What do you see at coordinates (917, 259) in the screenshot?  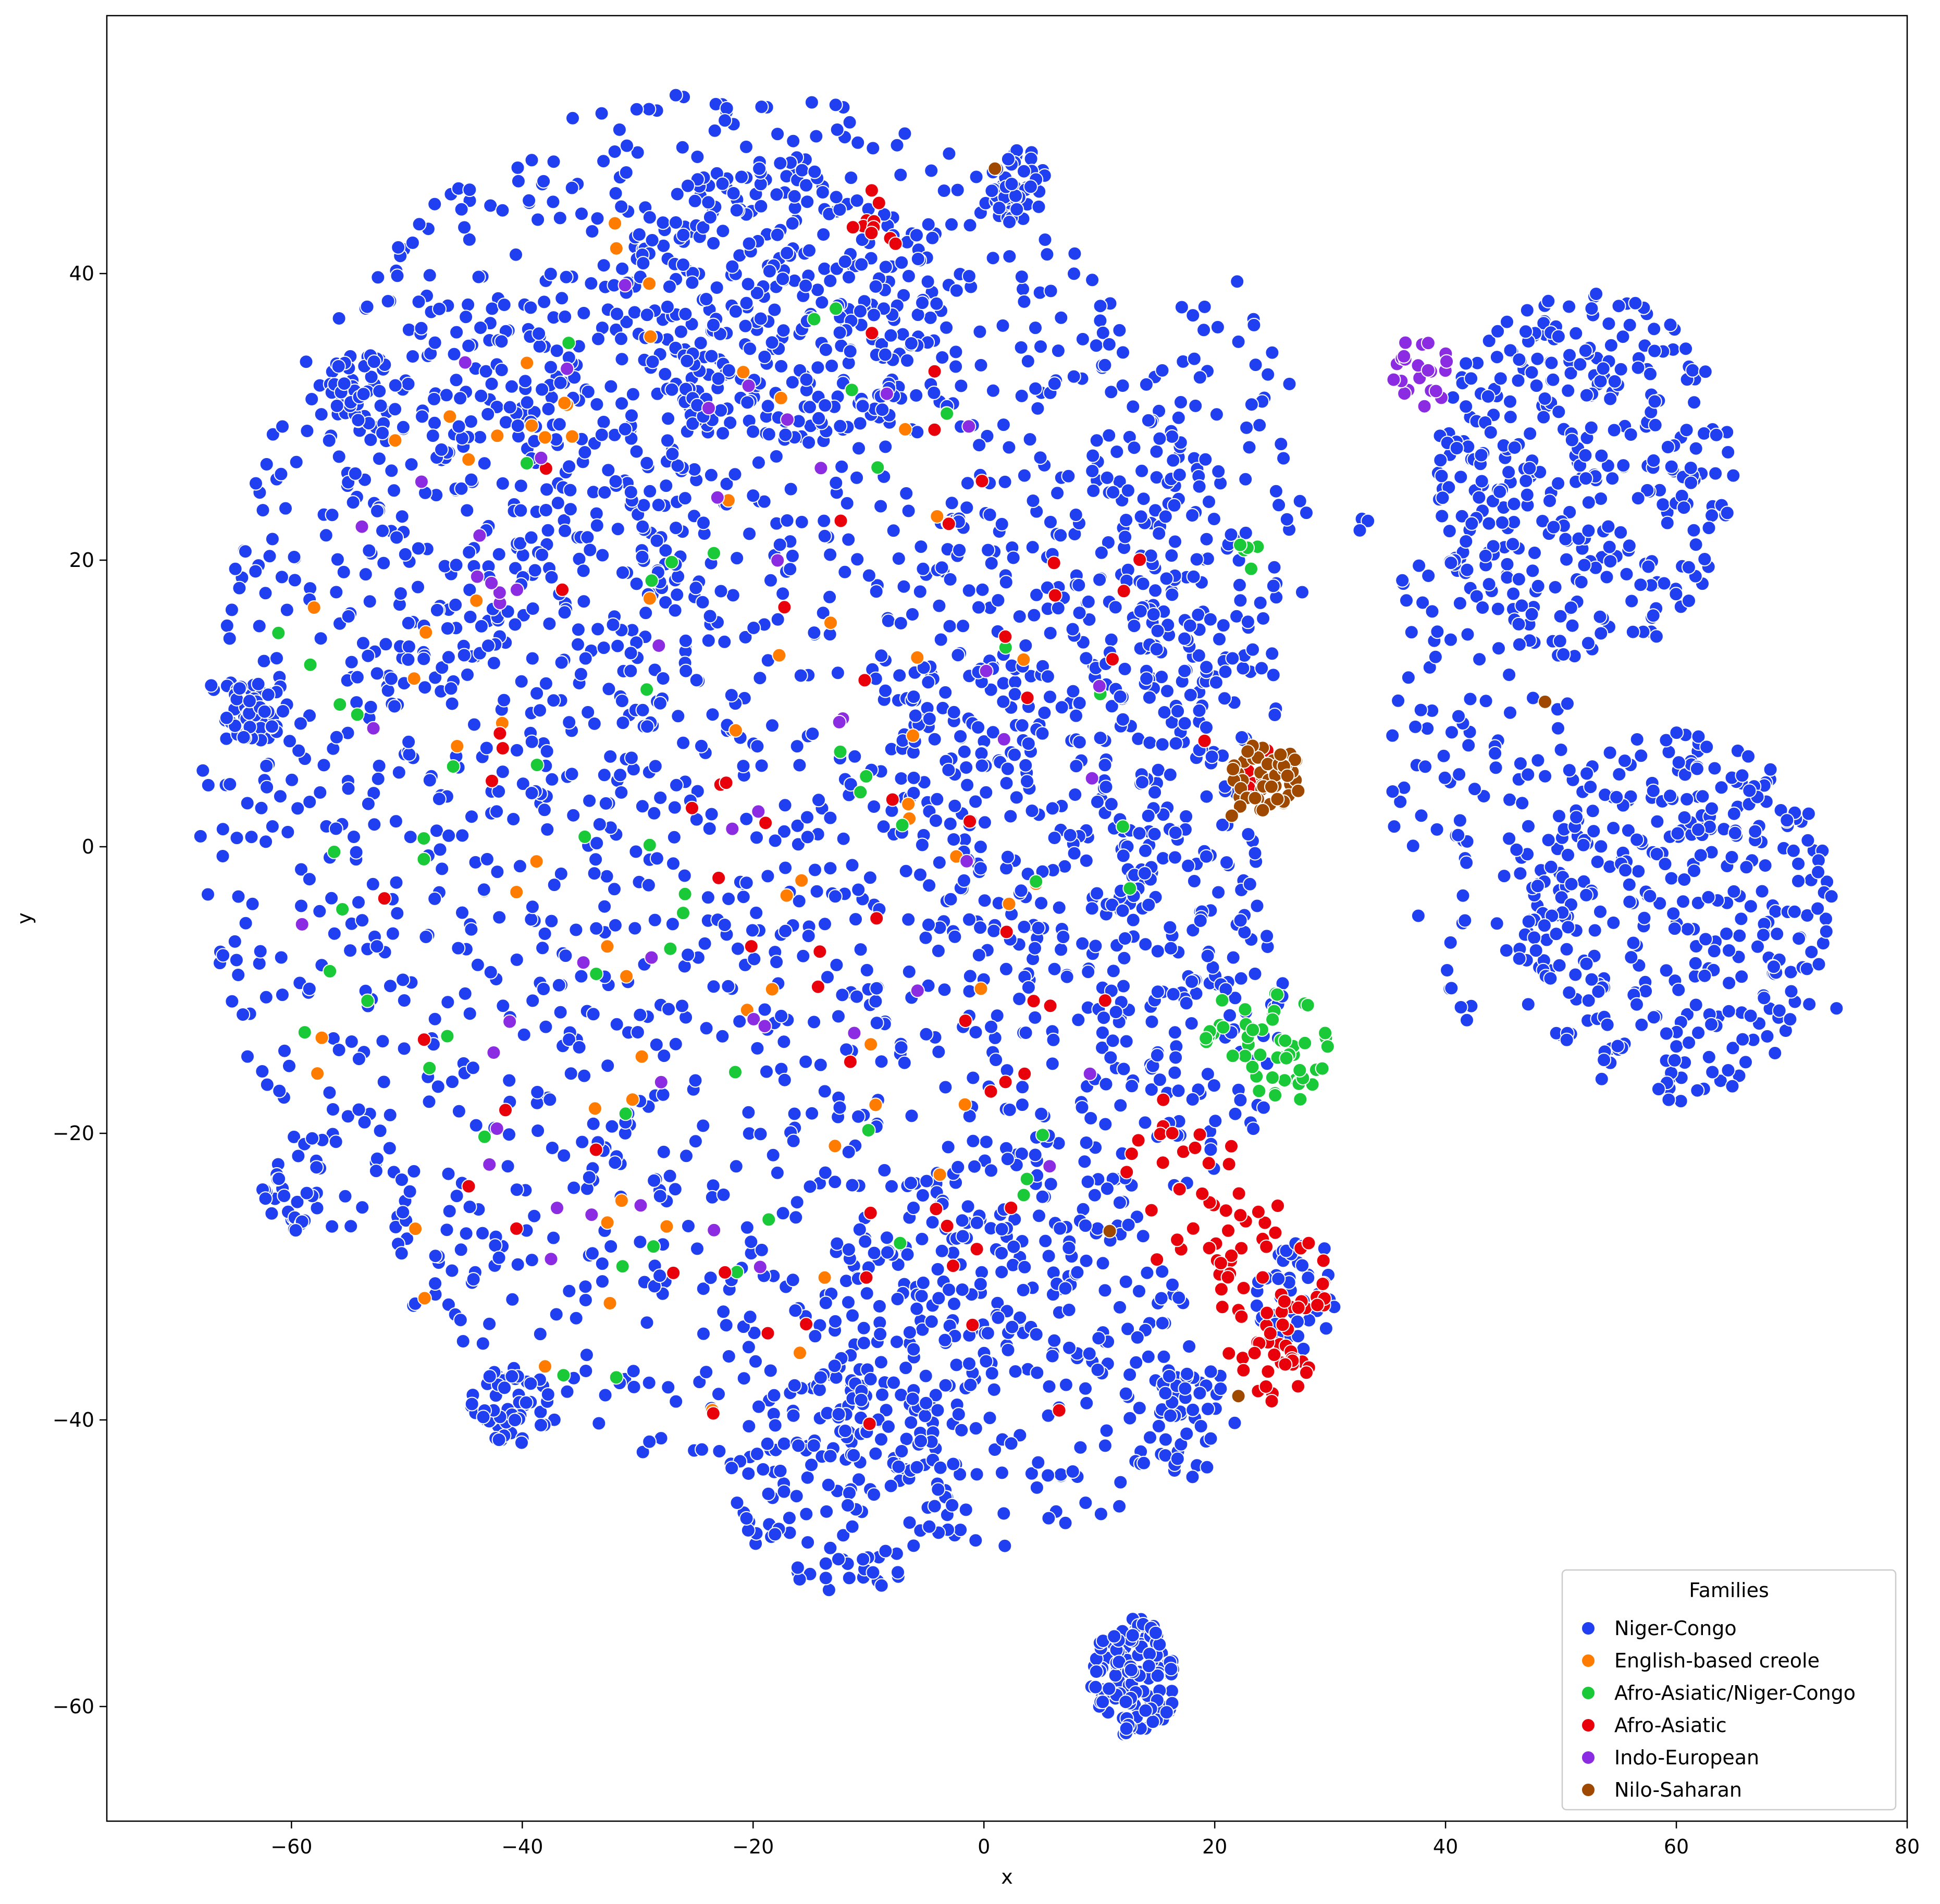 I see `point-niger-congo-2023` at bounding box center [917, 259].